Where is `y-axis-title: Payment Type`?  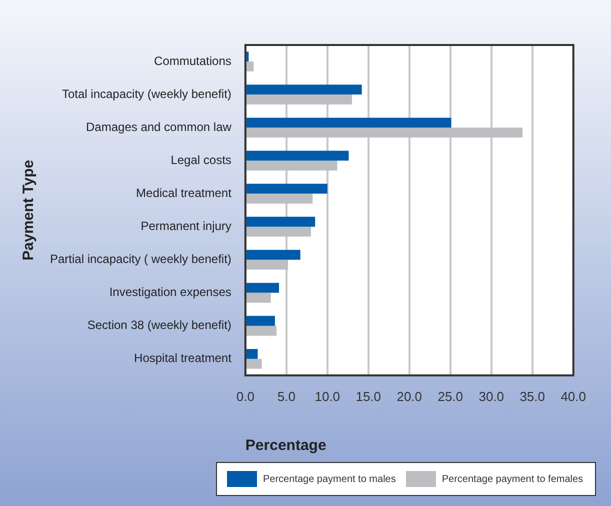 y-axis-title: Payment Type is located at coordinates (29, 210).